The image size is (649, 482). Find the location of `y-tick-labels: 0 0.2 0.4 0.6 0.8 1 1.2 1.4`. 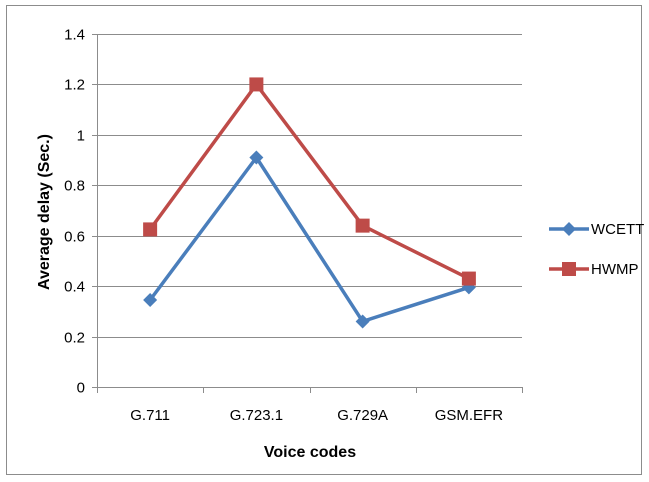

y-tick-labels: 0 0.2 0.4 0.6 0.8 1 1.2 1.4 is located at coordinates (74, 212).